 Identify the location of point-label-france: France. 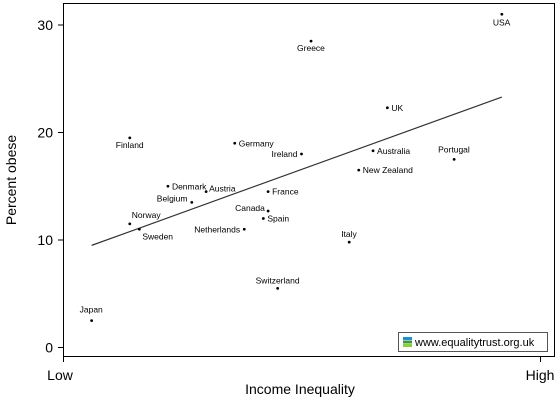
(285, 192).